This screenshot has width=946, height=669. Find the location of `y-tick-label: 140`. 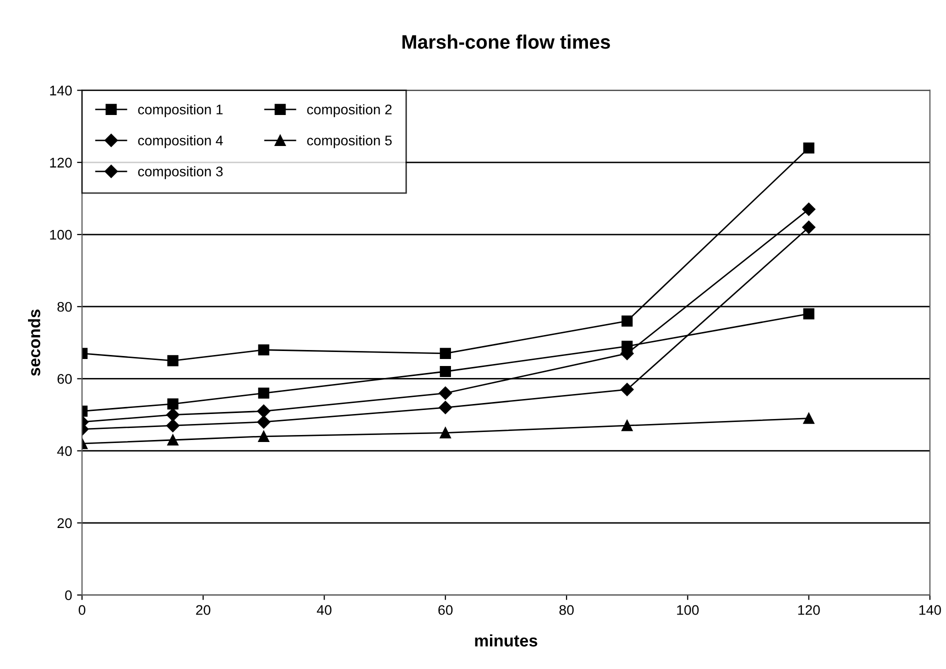

y-tick-label: 140 is located at coordinates (61, 91).